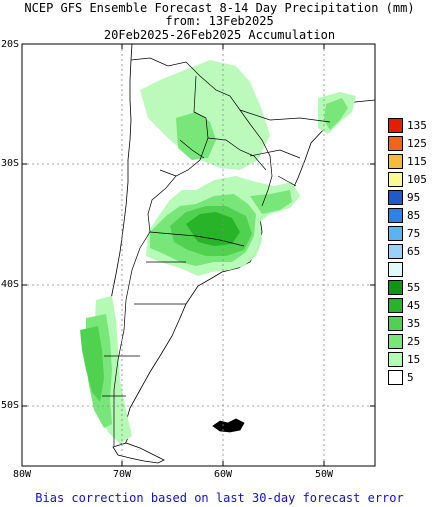  What do you see at coordinates (92, 364) in the screenshot?
I see `precip-25mm-patagonia` at bounding box center [92, 364].